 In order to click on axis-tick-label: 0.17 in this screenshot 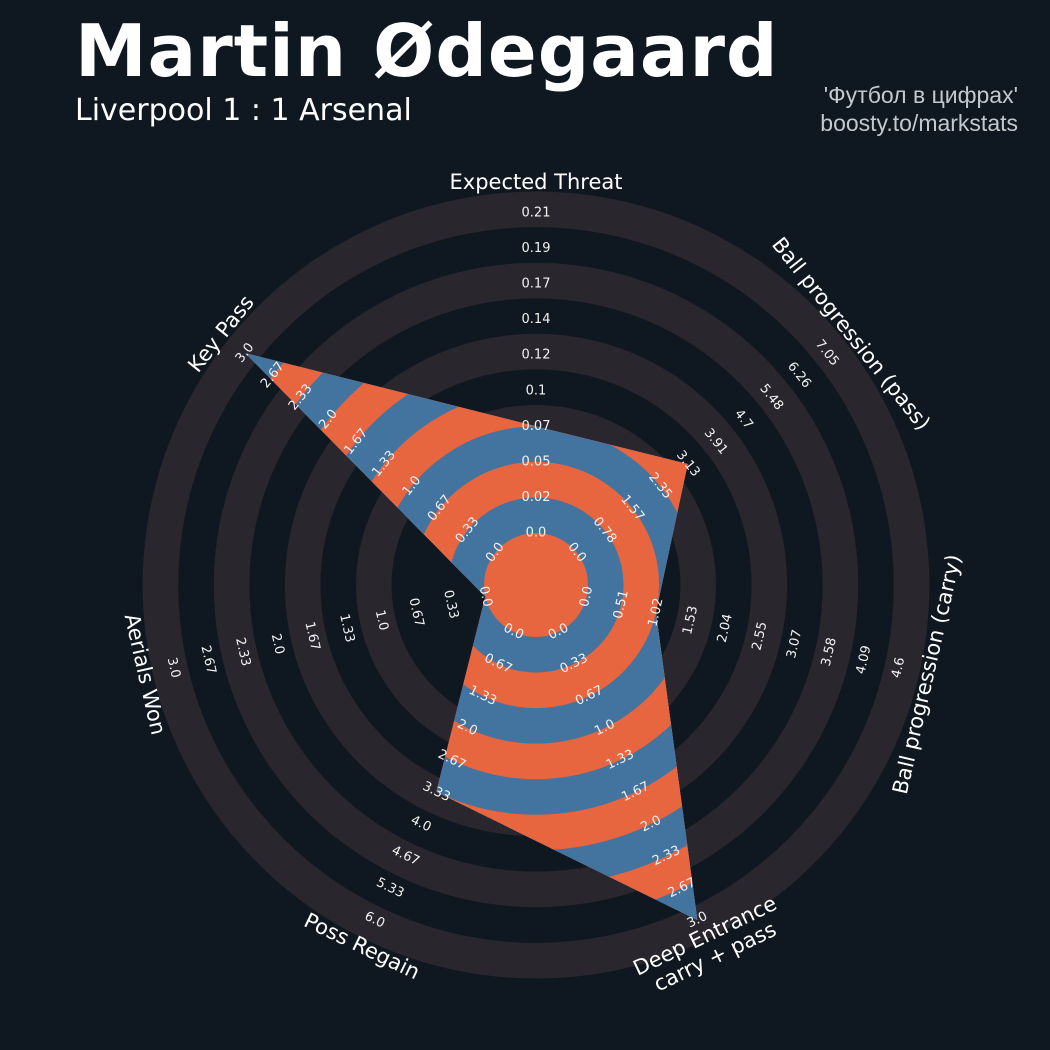, I will do `click(536, 284)`.